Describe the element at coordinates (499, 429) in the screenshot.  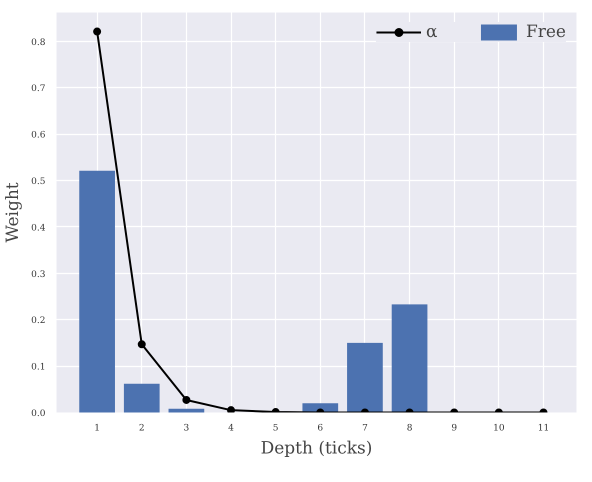
I see `x-tick-label: 10` at that location.